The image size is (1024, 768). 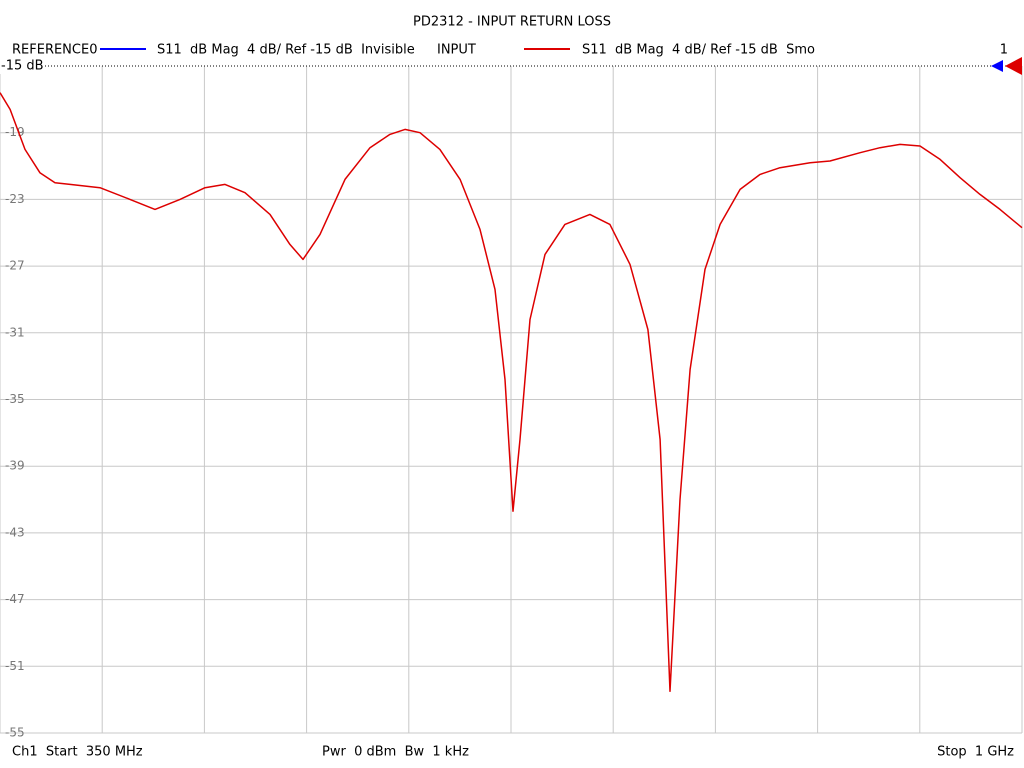 I want to click on footer-power: Pwr 0 dBm Bw 1 kHz, so click(x=395, y=752).